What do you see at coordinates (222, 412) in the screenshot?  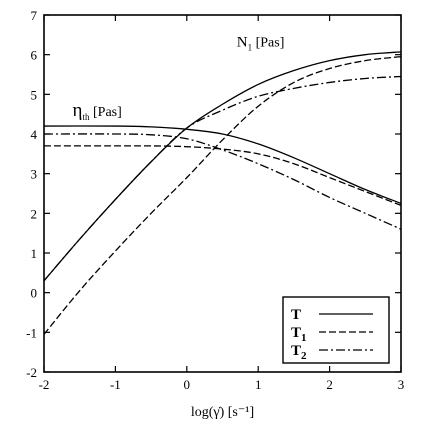 I see `x-axis-label: log(γ̇) [s⁻¹]` at bounding box center [222, 412].